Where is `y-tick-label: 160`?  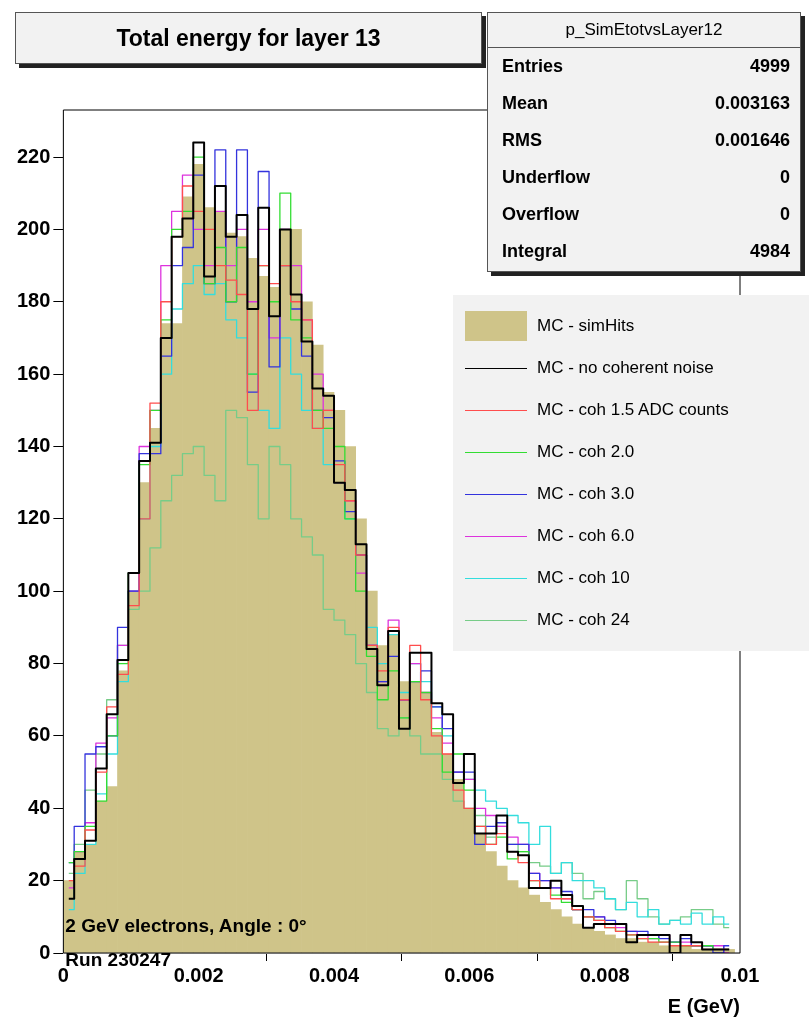
y-tick-label: 160 is located at coordinates (33, 372).